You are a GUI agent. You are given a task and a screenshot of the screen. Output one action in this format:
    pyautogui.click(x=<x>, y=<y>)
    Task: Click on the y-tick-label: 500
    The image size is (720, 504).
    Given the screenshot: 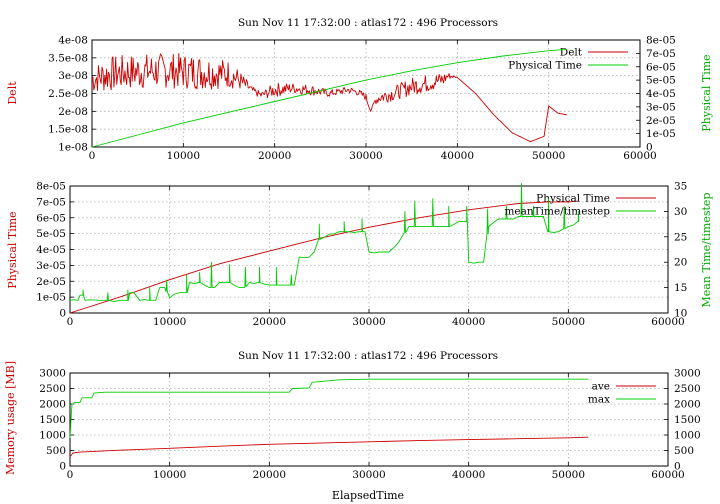 What is the action you would take?
    pyautogui.click(x=56, y=451)
    